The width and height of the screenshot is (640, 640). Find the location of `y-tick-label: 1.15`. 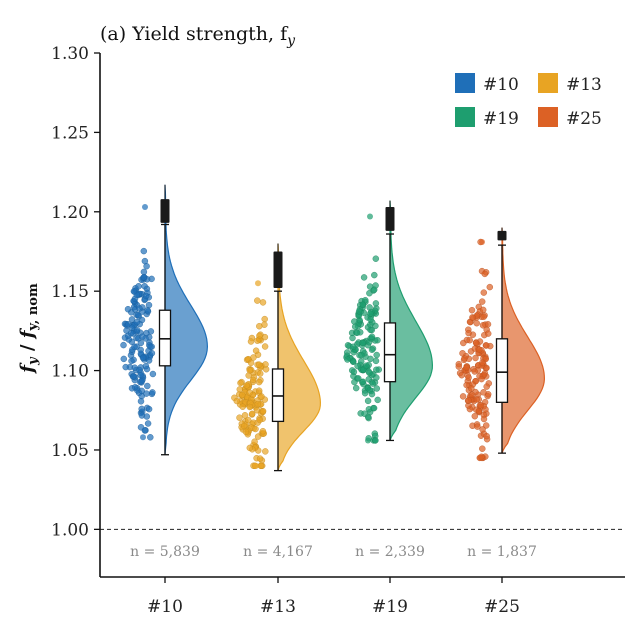

y-tick-label: 1.15 is located at coordinates (70, 292).